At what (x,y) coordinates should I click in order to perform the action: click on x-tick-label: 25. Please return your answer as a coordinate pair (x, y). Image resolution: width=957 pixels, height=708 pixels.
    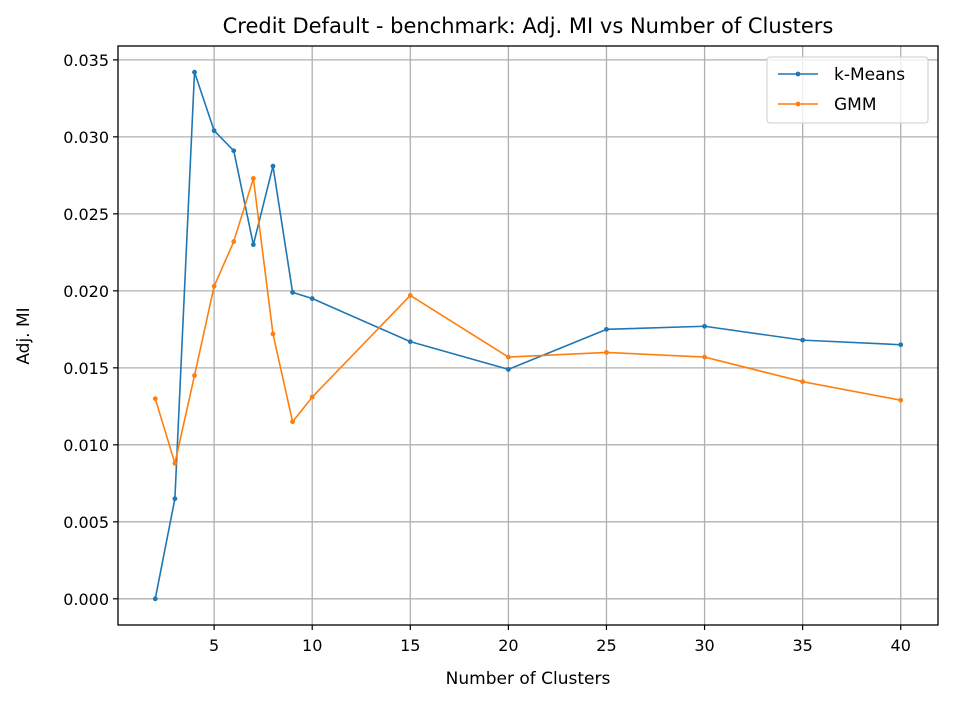
    Looking at the image, I should click on (606, 645).